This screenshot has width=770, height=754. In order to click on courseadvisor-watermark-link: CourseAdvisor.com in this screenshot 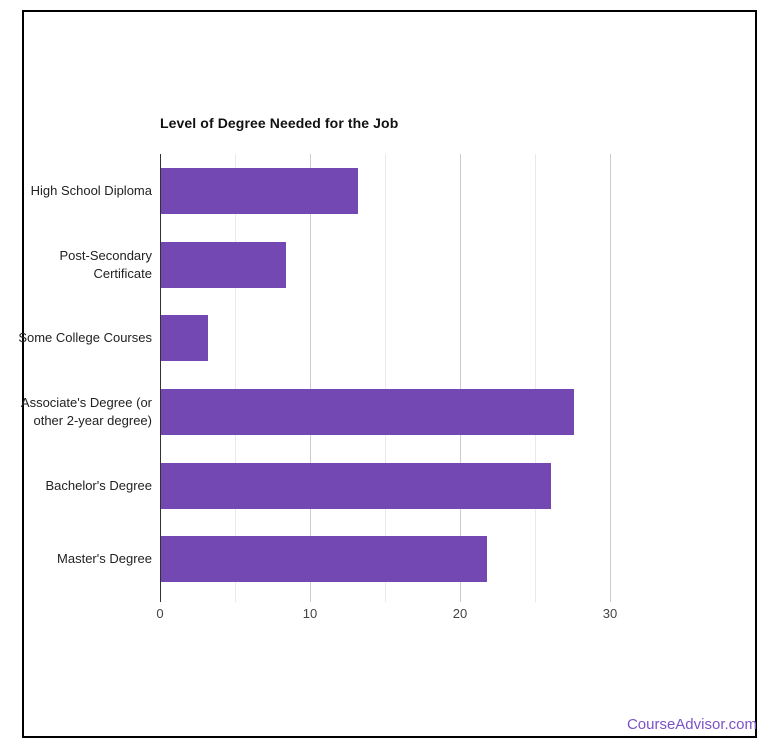, I will do `click(691, 724)`.